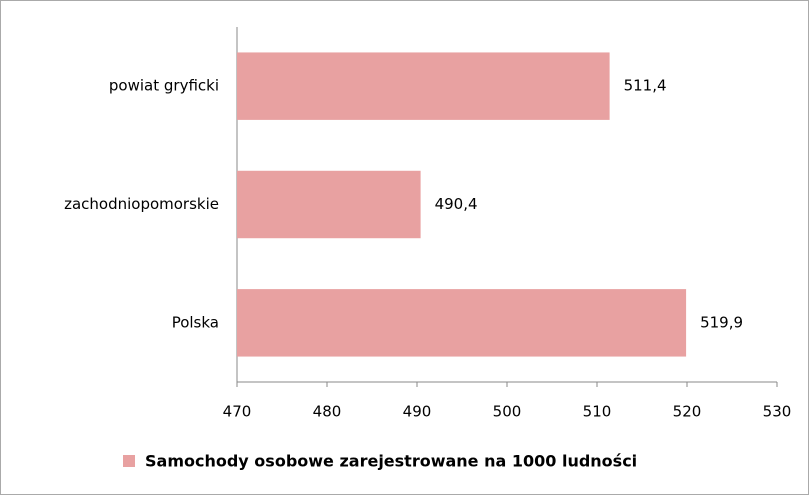 This screenshot has height=495, width=809. What do you see at coordinates (195, 322) in the screenshot?
I see `y-tick-label: Polska` at bounding box center [195, 322].